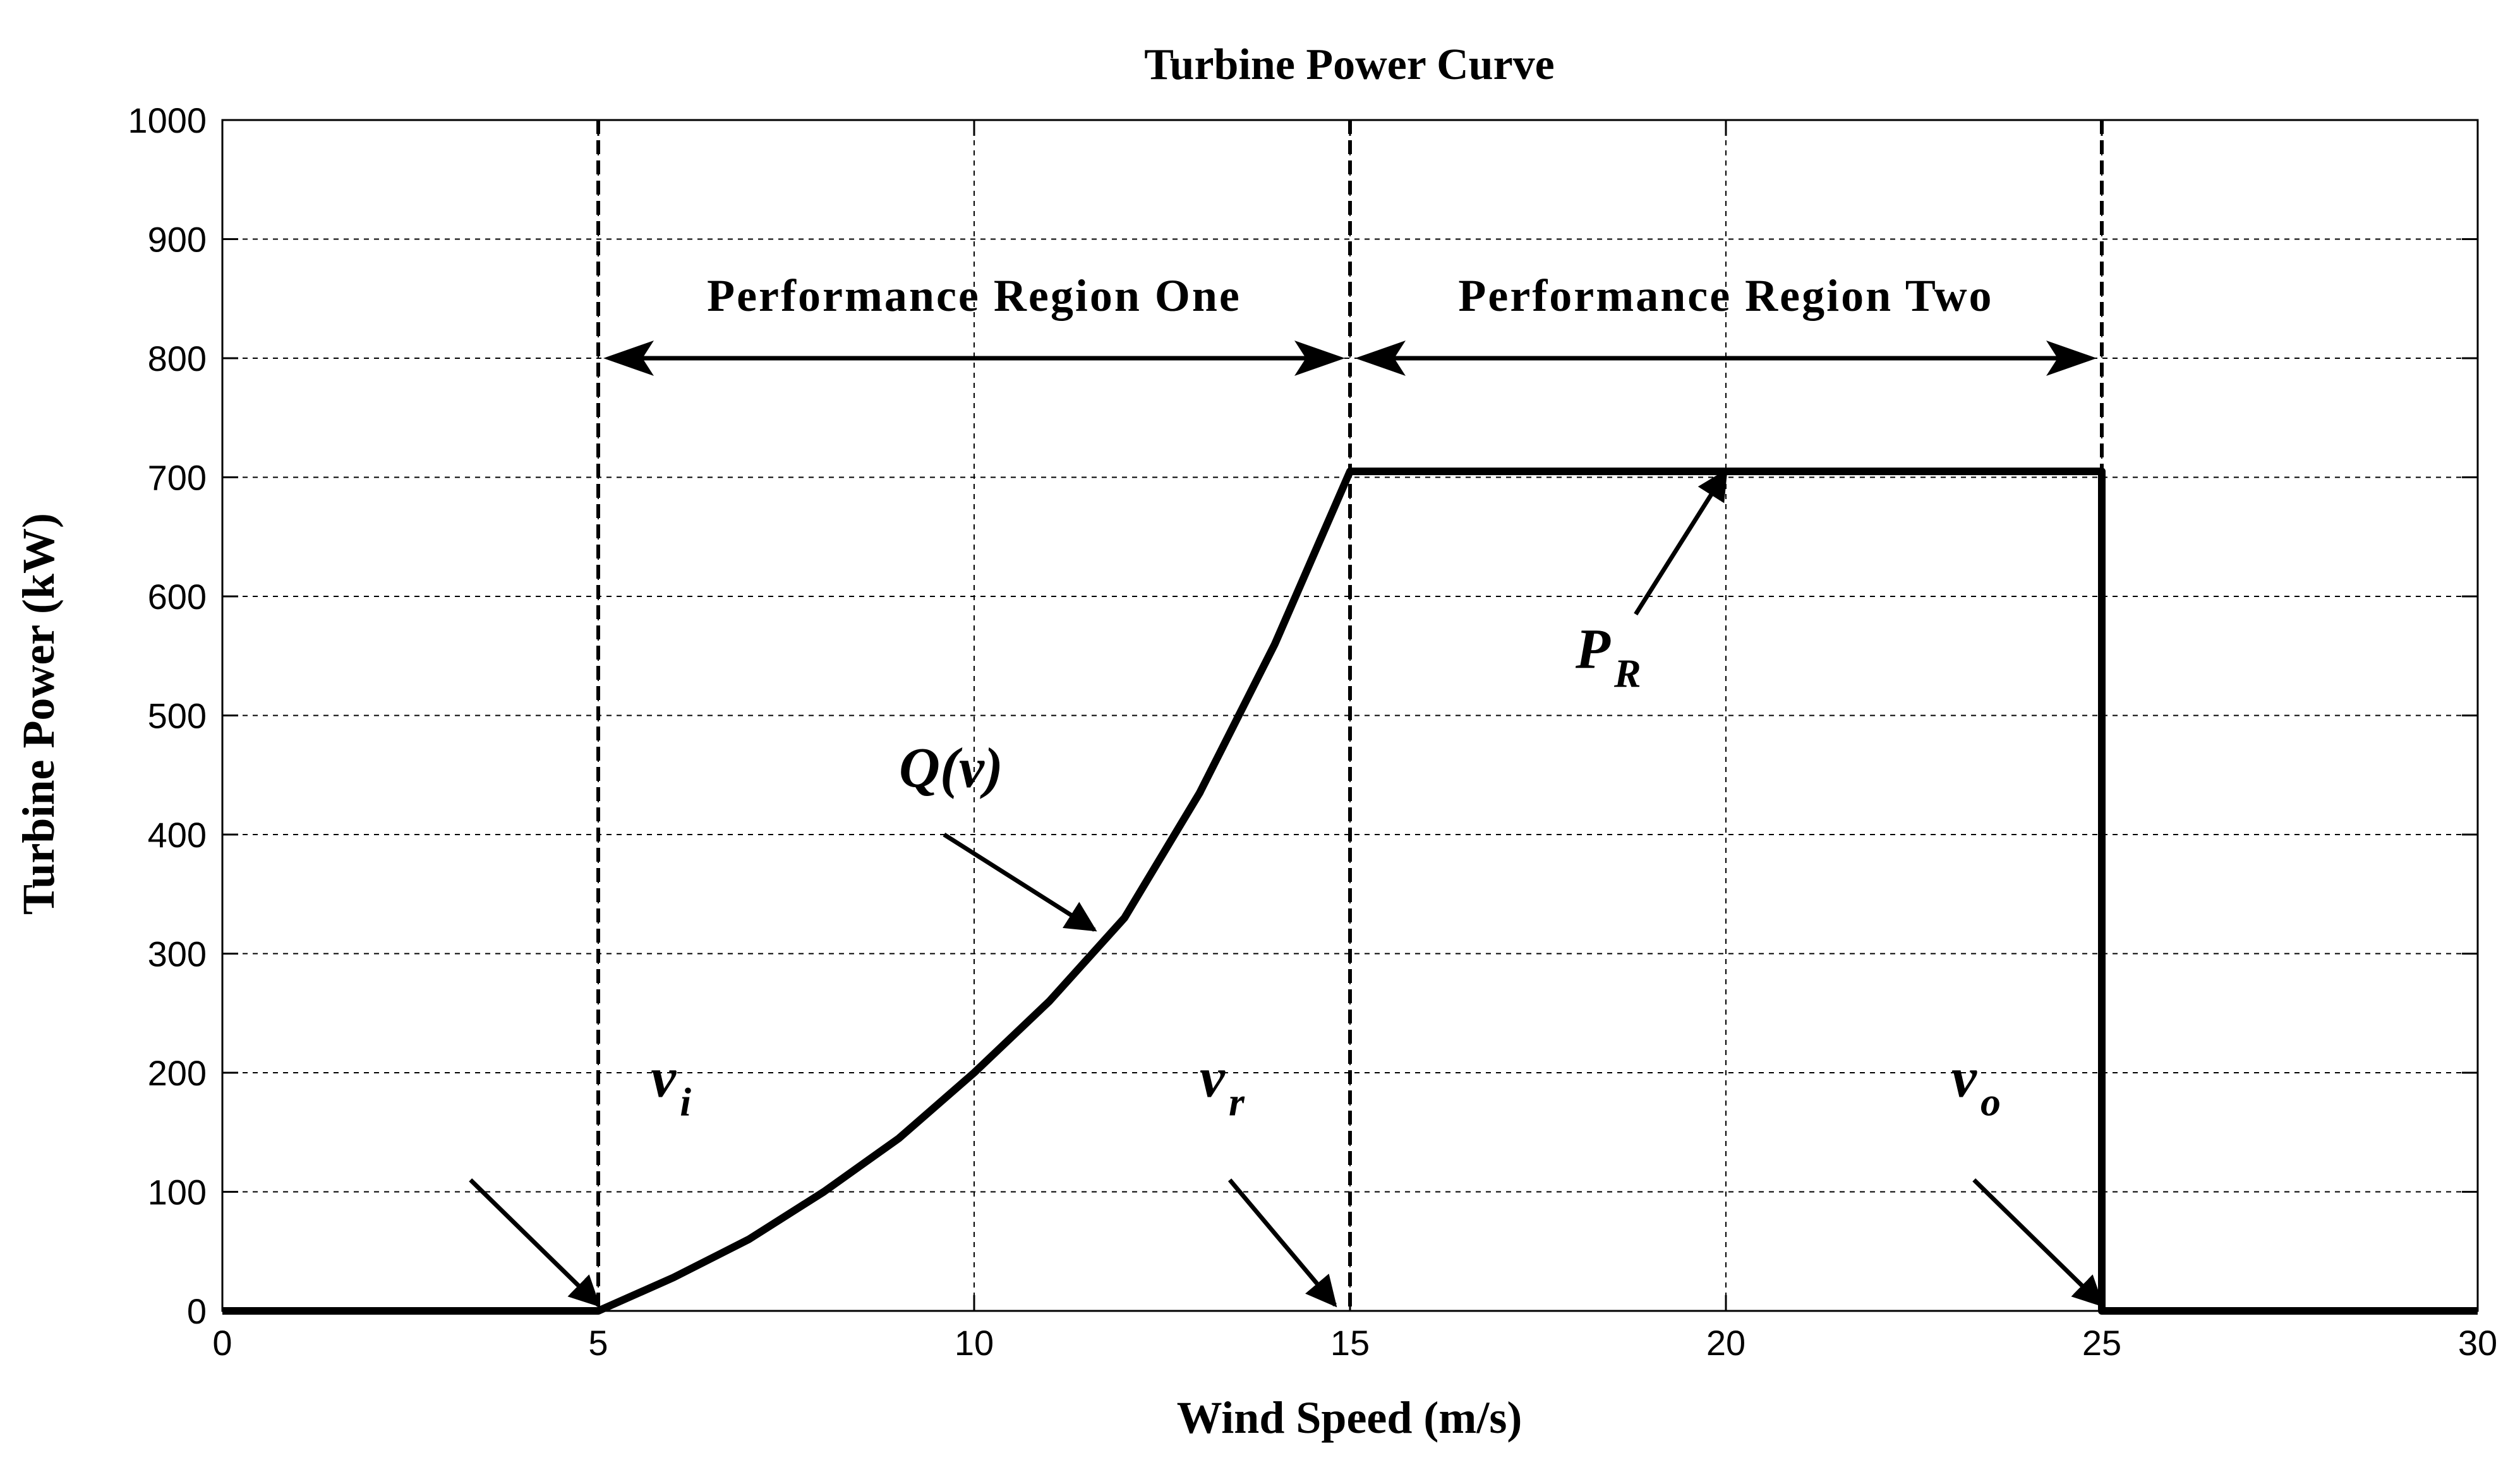 Image resolution: width=2520 pixels, height=1472 pixels. I want to click on y-tick-label: 900, so click(177, 240).